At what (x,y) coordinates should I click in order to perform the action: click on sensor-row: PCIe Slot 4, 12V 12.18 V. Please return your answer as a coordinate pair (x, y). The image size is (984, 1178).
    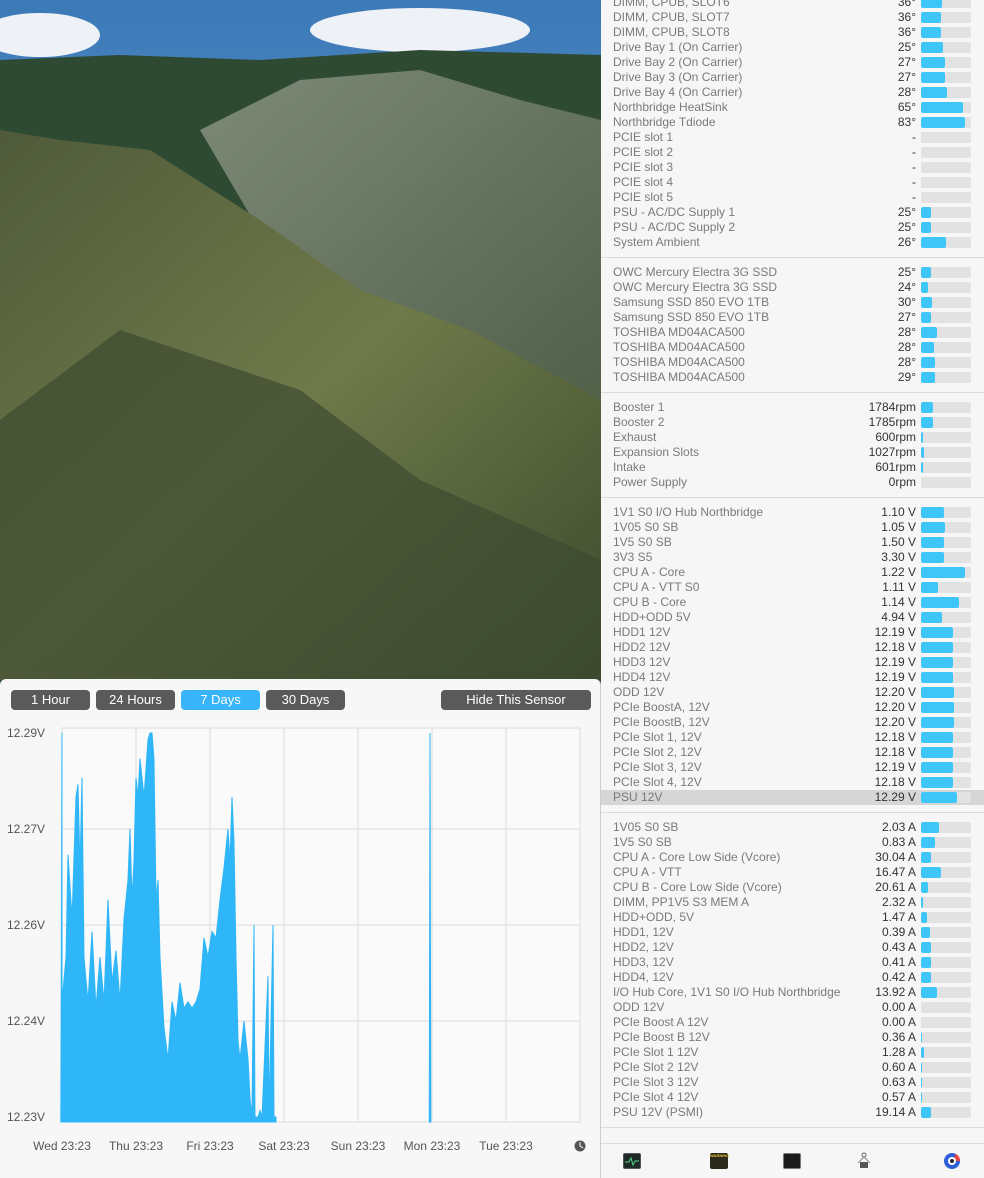
    Looking at the image, I should click on (792, 782).